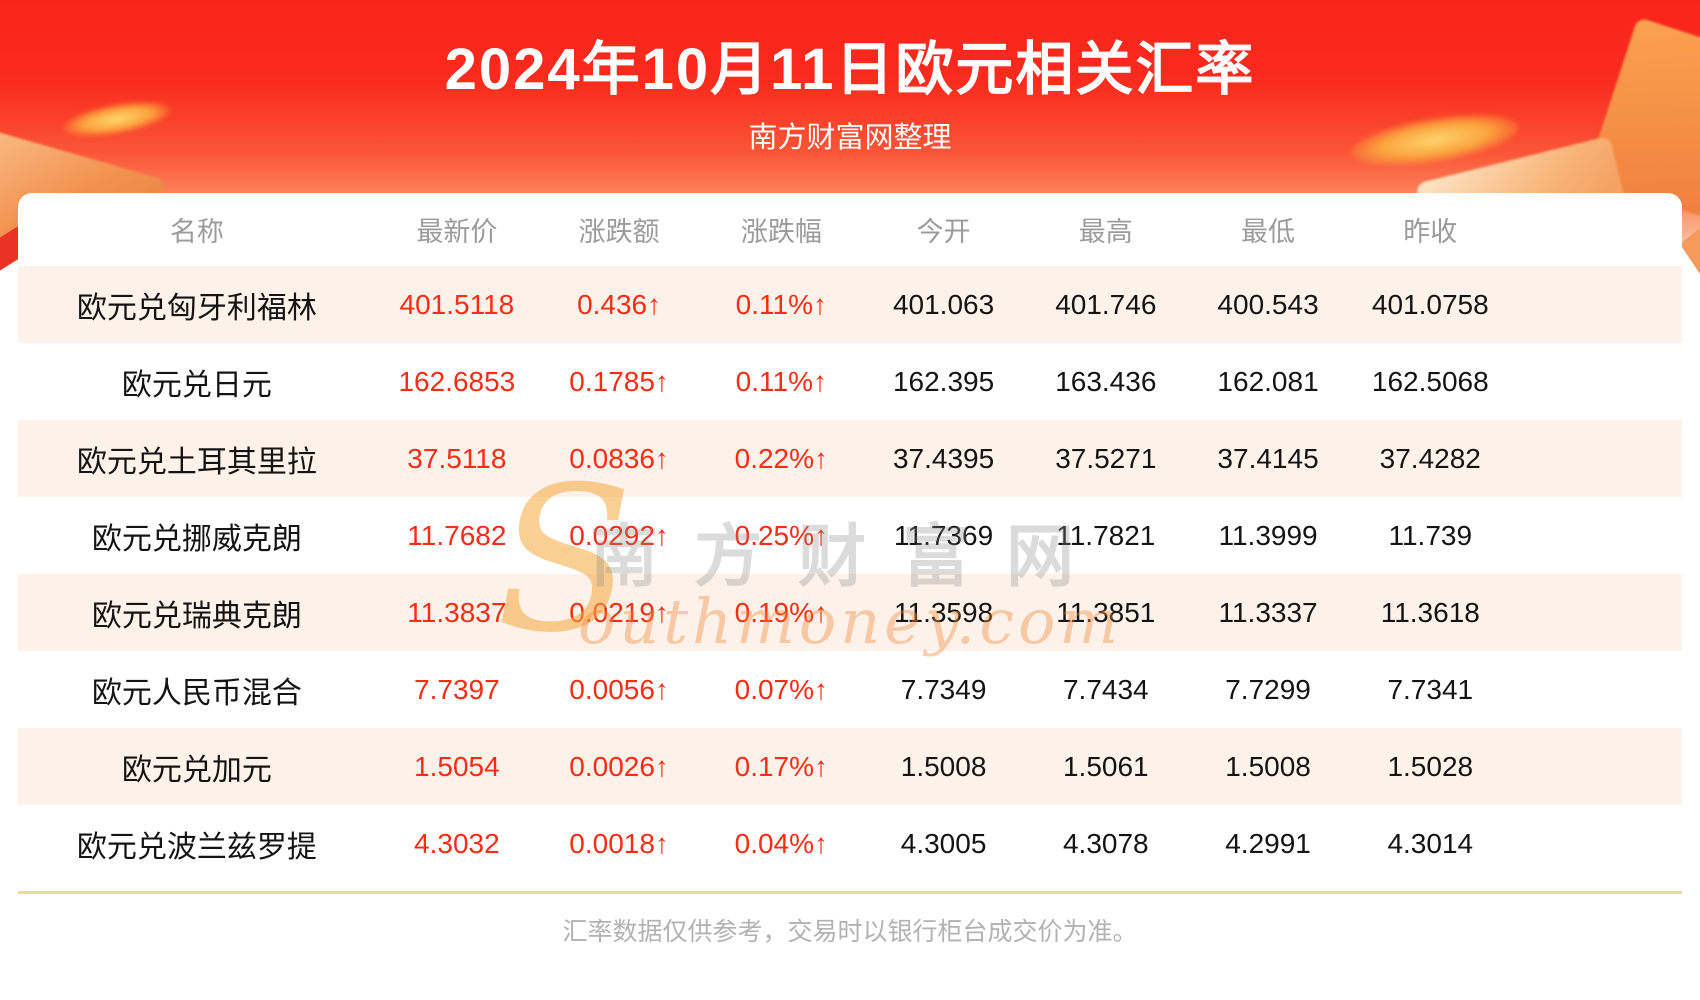 This screenshot has width=1700, height=1000. Describe the element at coordinates (619, 843) in the screenshot. I see `change-amount: 0.0018↑` at that location.